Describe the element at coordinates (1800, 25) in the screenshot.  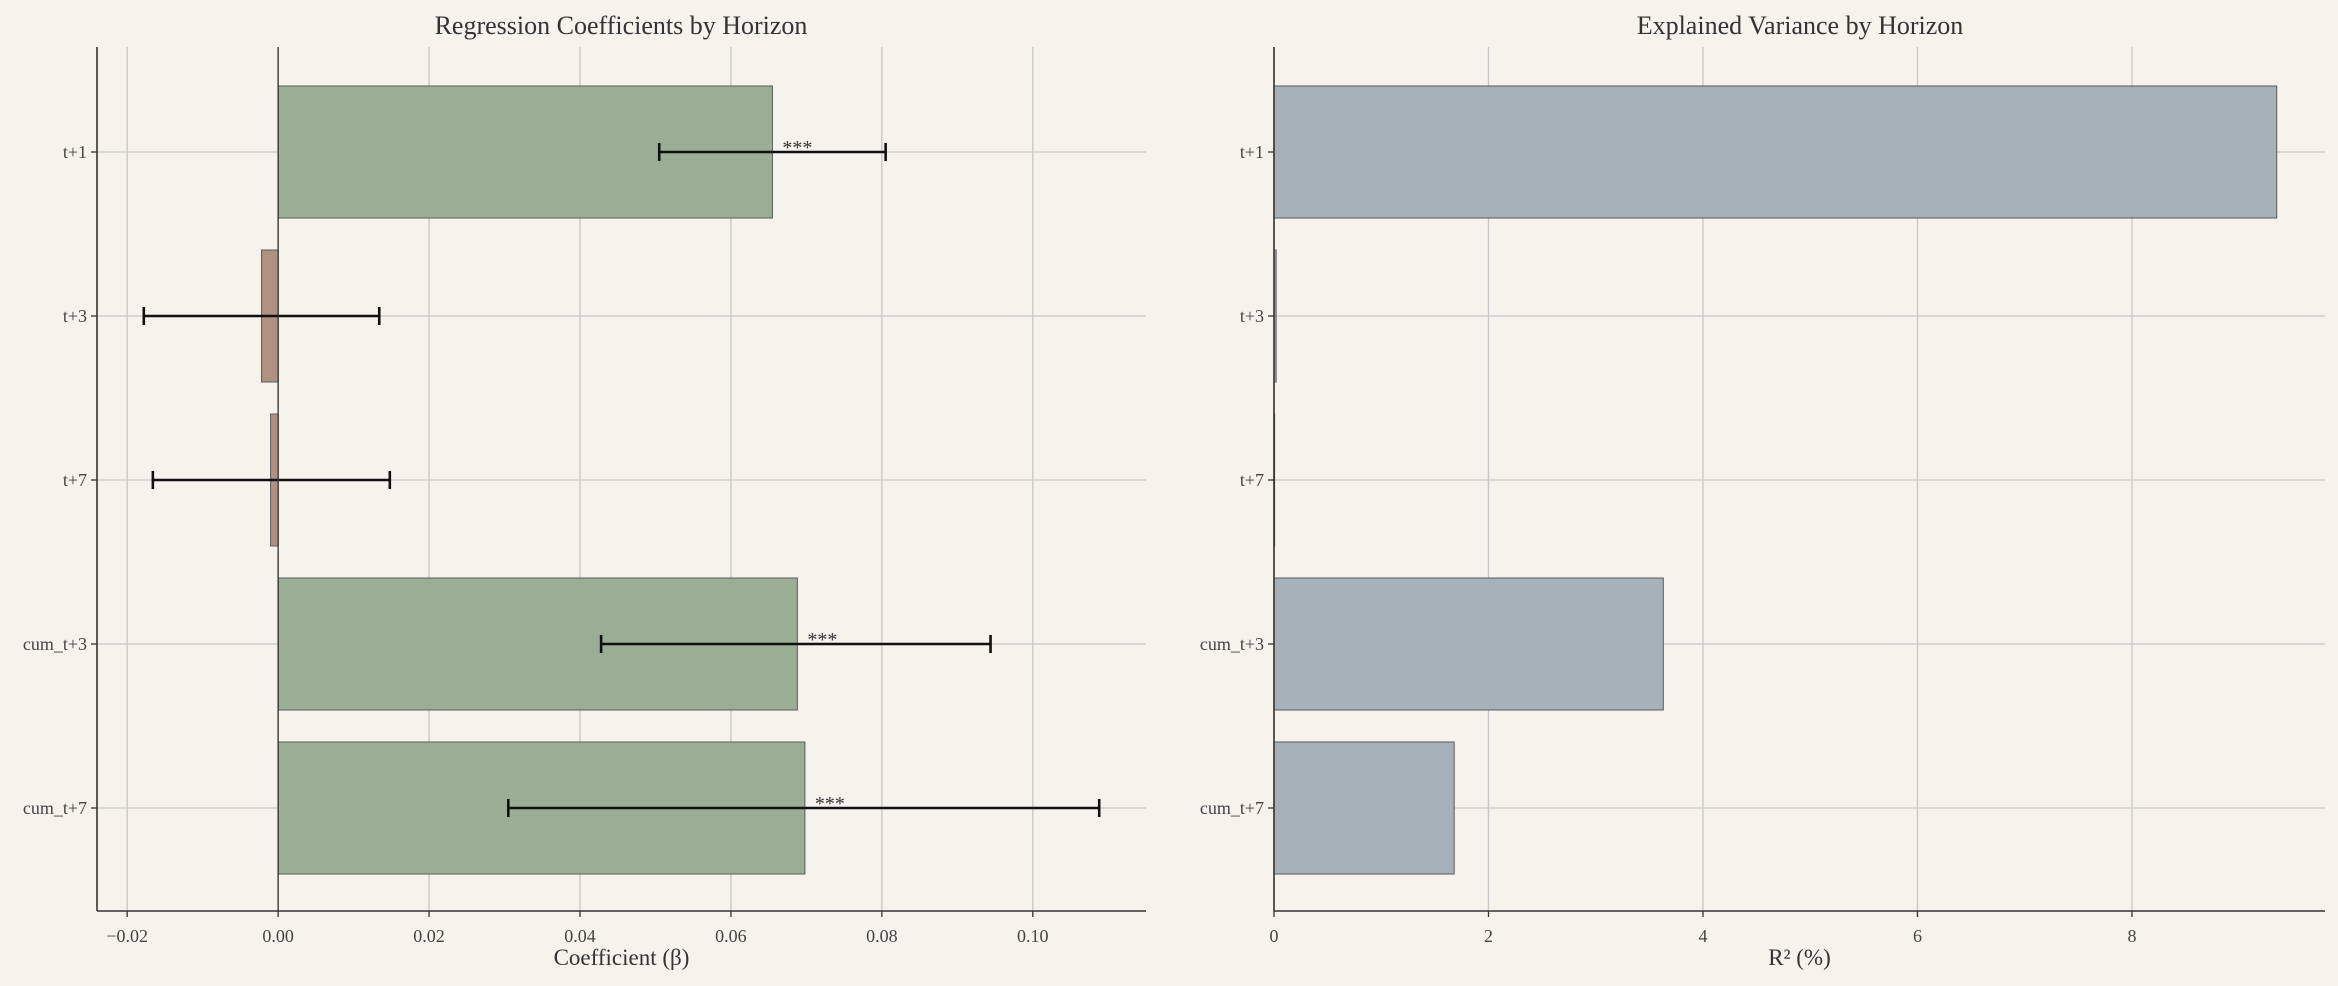
I see `chart-title: Explained Variance by Horizon` at that location.